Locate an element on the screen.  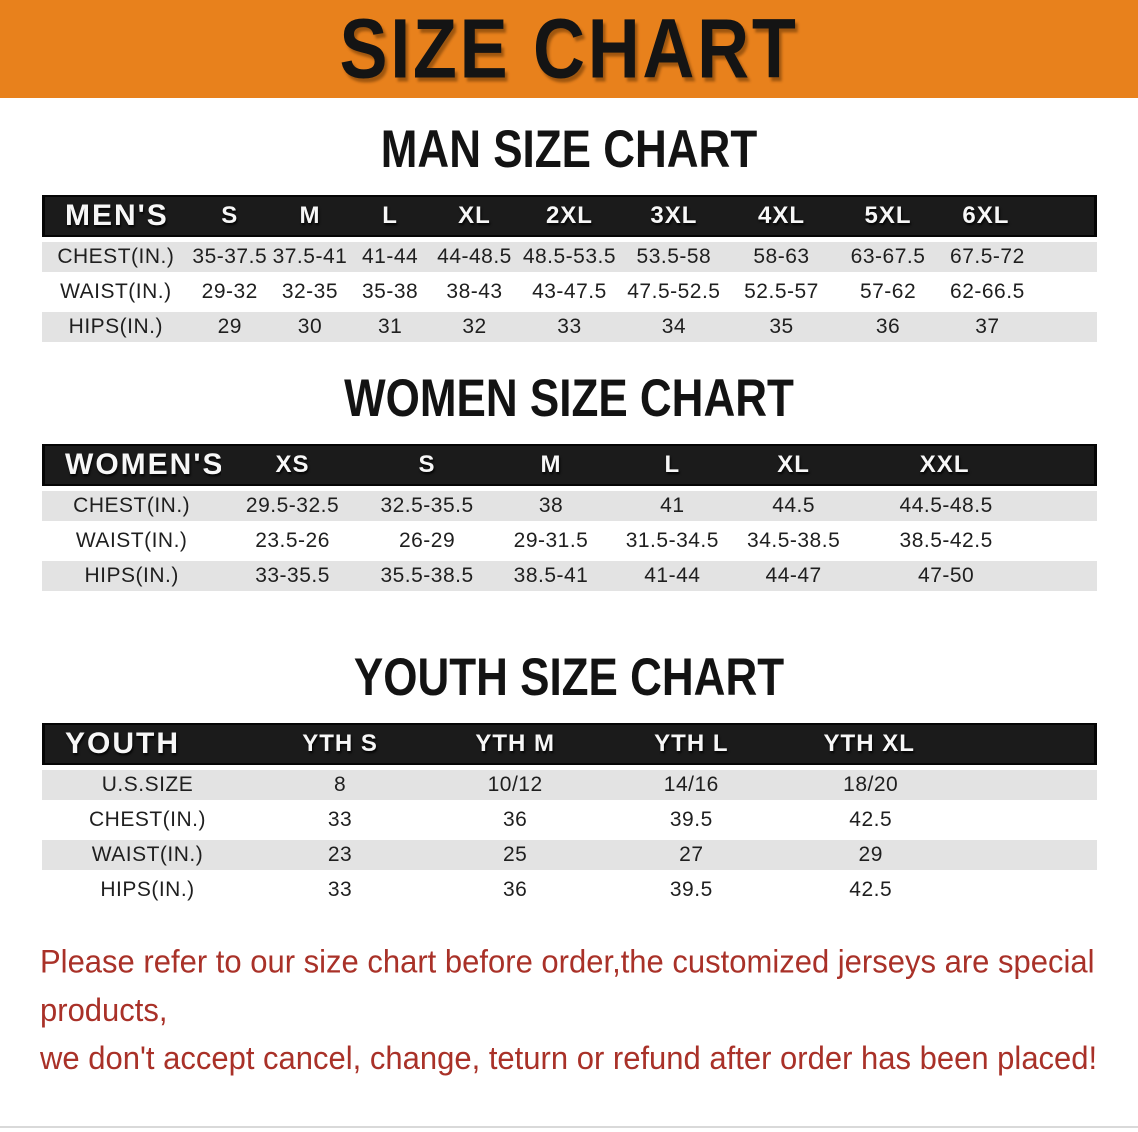
women-section-heading: WOMEN SIZE CHART is located at coordinates (569, 398).